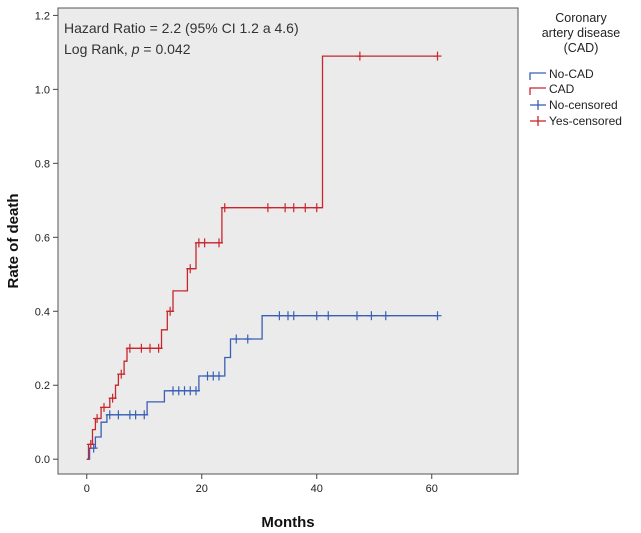  Describe the element at coordinates (42, 460) in the screenshot. I see `y-tick-label: 0.0` at that location.